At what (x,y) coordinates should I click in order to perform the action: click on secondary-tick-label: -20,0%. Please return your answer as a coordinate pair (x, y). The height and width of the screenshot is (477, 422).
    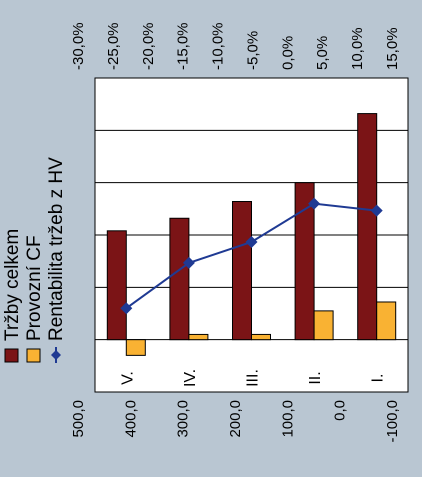
    Looking at the image, I should click on (148, 46).